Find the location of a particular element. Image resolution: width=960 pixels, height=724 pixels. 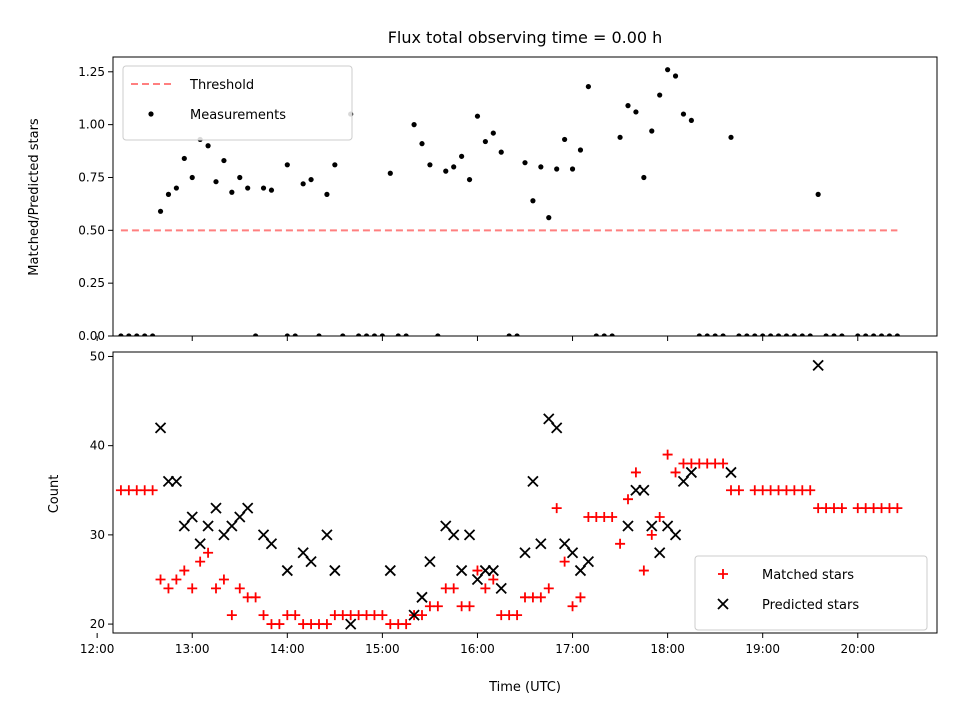

legend-measurement-key is located at coordinates (151, 114).